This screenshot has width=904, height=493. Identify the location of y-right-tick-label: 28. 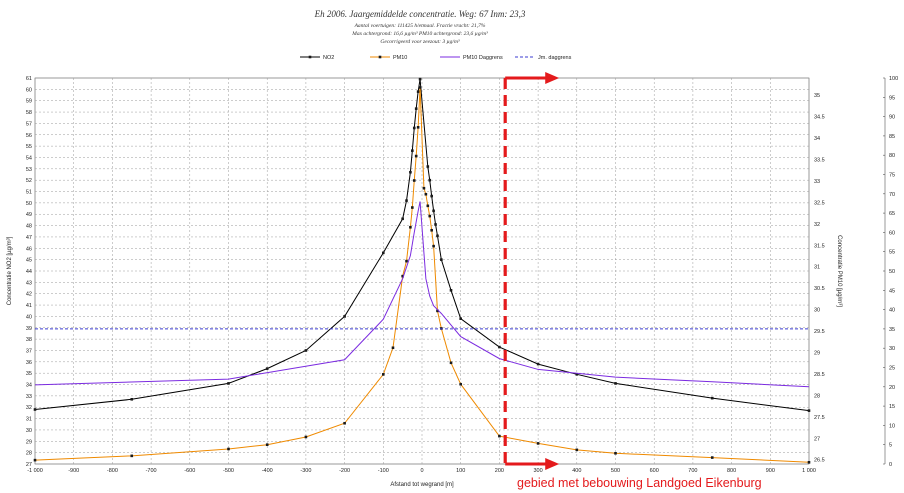
(817, 396).